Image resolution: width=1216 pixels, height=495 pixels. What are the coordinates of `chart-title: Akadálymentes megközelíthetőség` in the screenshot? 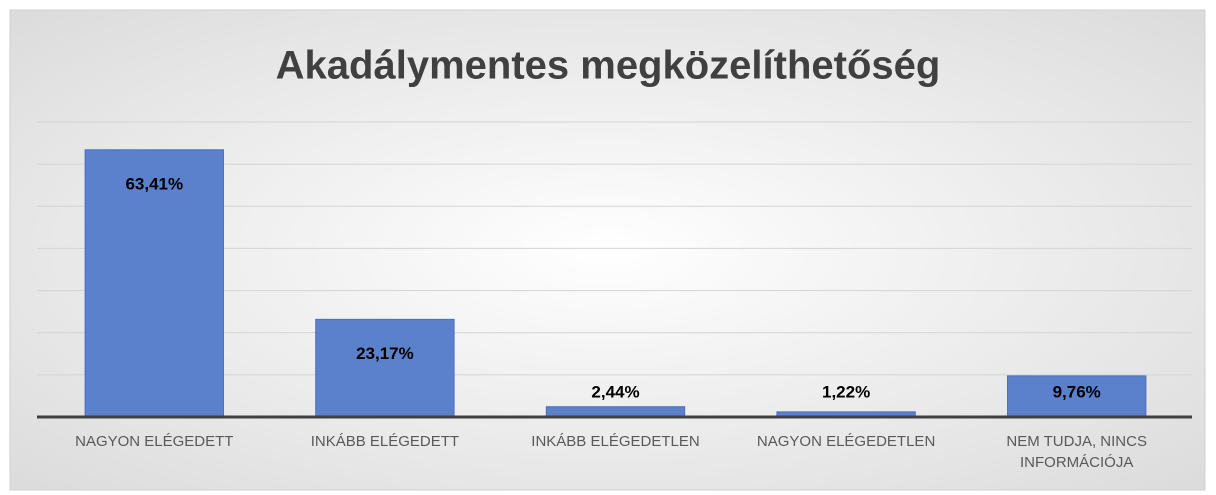 It's located at (608, 66).